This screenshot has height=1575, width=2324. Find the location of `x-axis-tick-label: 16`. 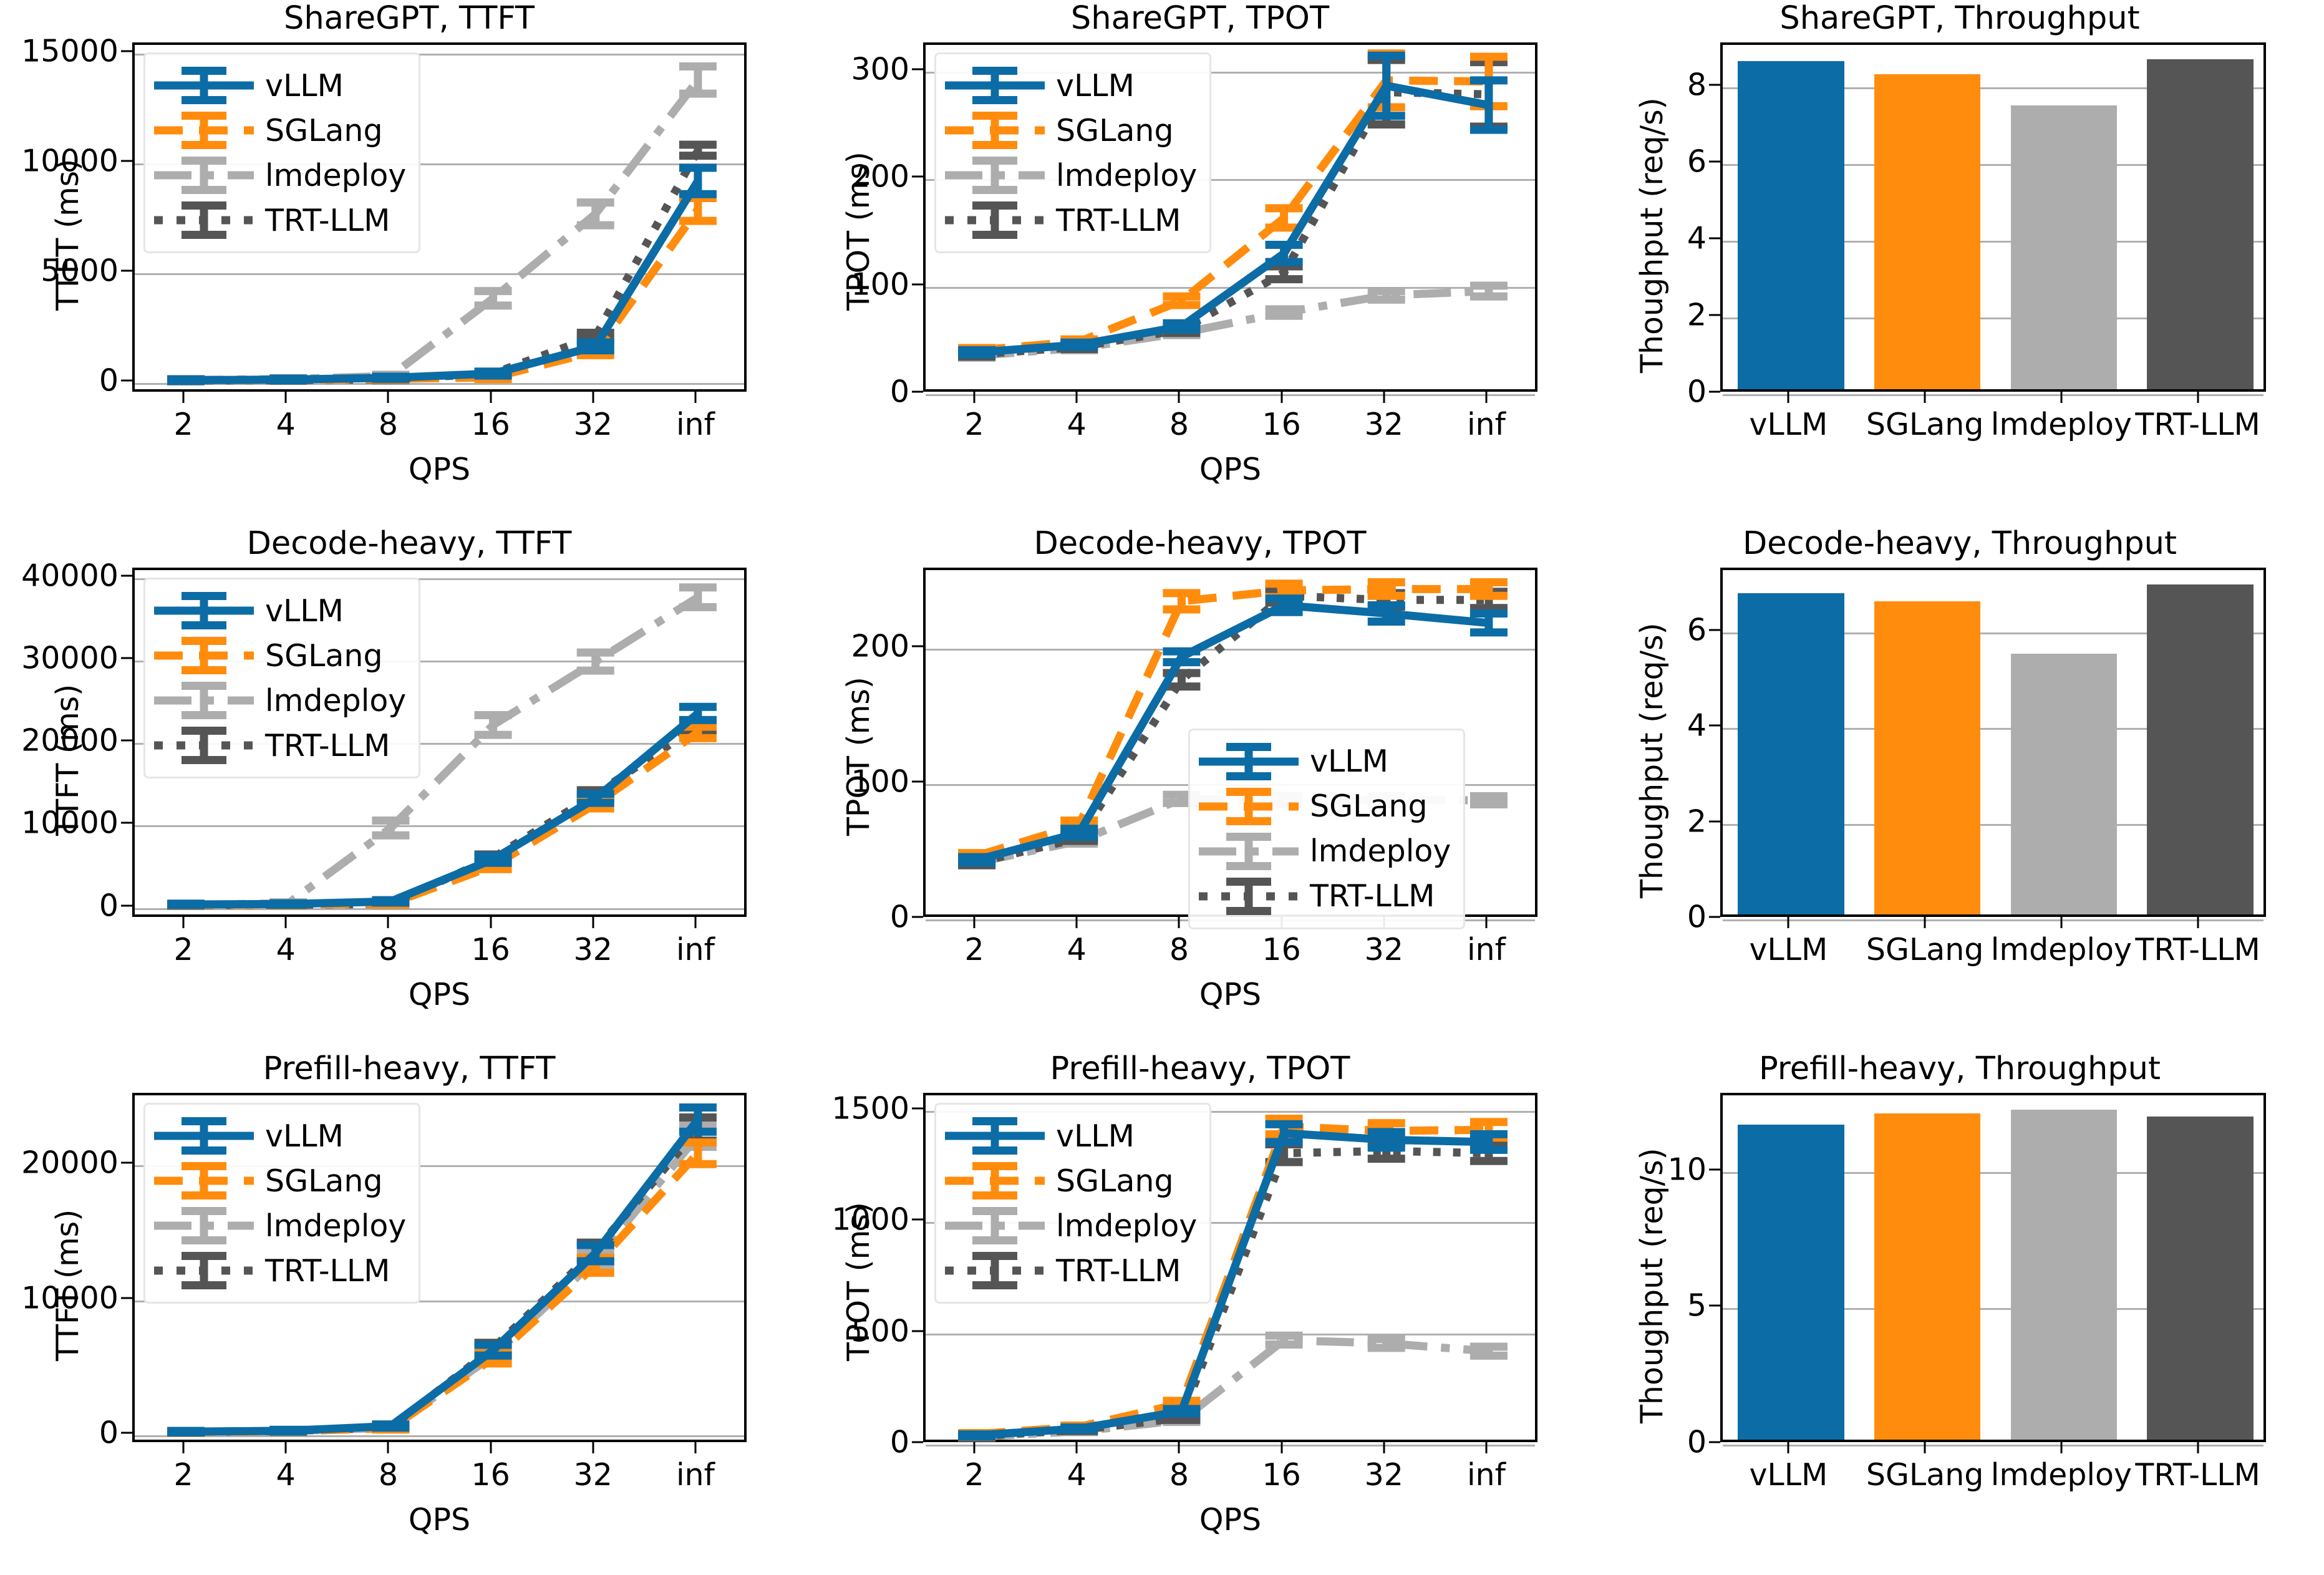

x-axis-tick-label: 16 is located at coordinates (490, 1475).